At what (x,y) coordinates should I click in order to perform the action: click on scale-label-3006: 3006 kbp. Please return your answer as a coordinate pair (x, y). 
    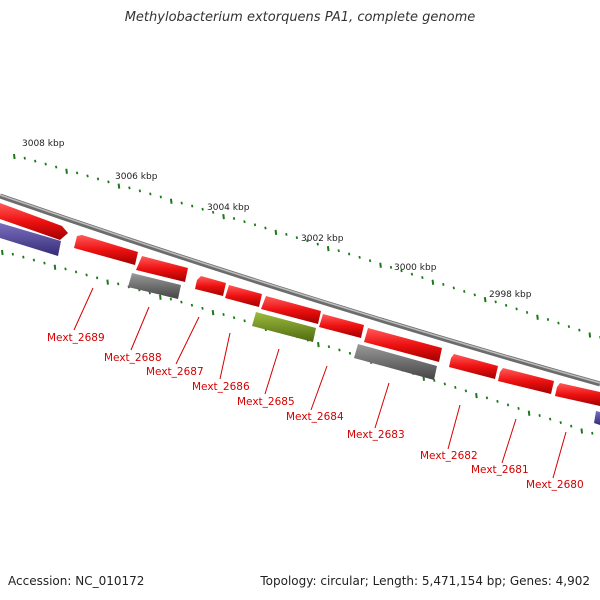
    Looking at the image, I should click on (136, 177).